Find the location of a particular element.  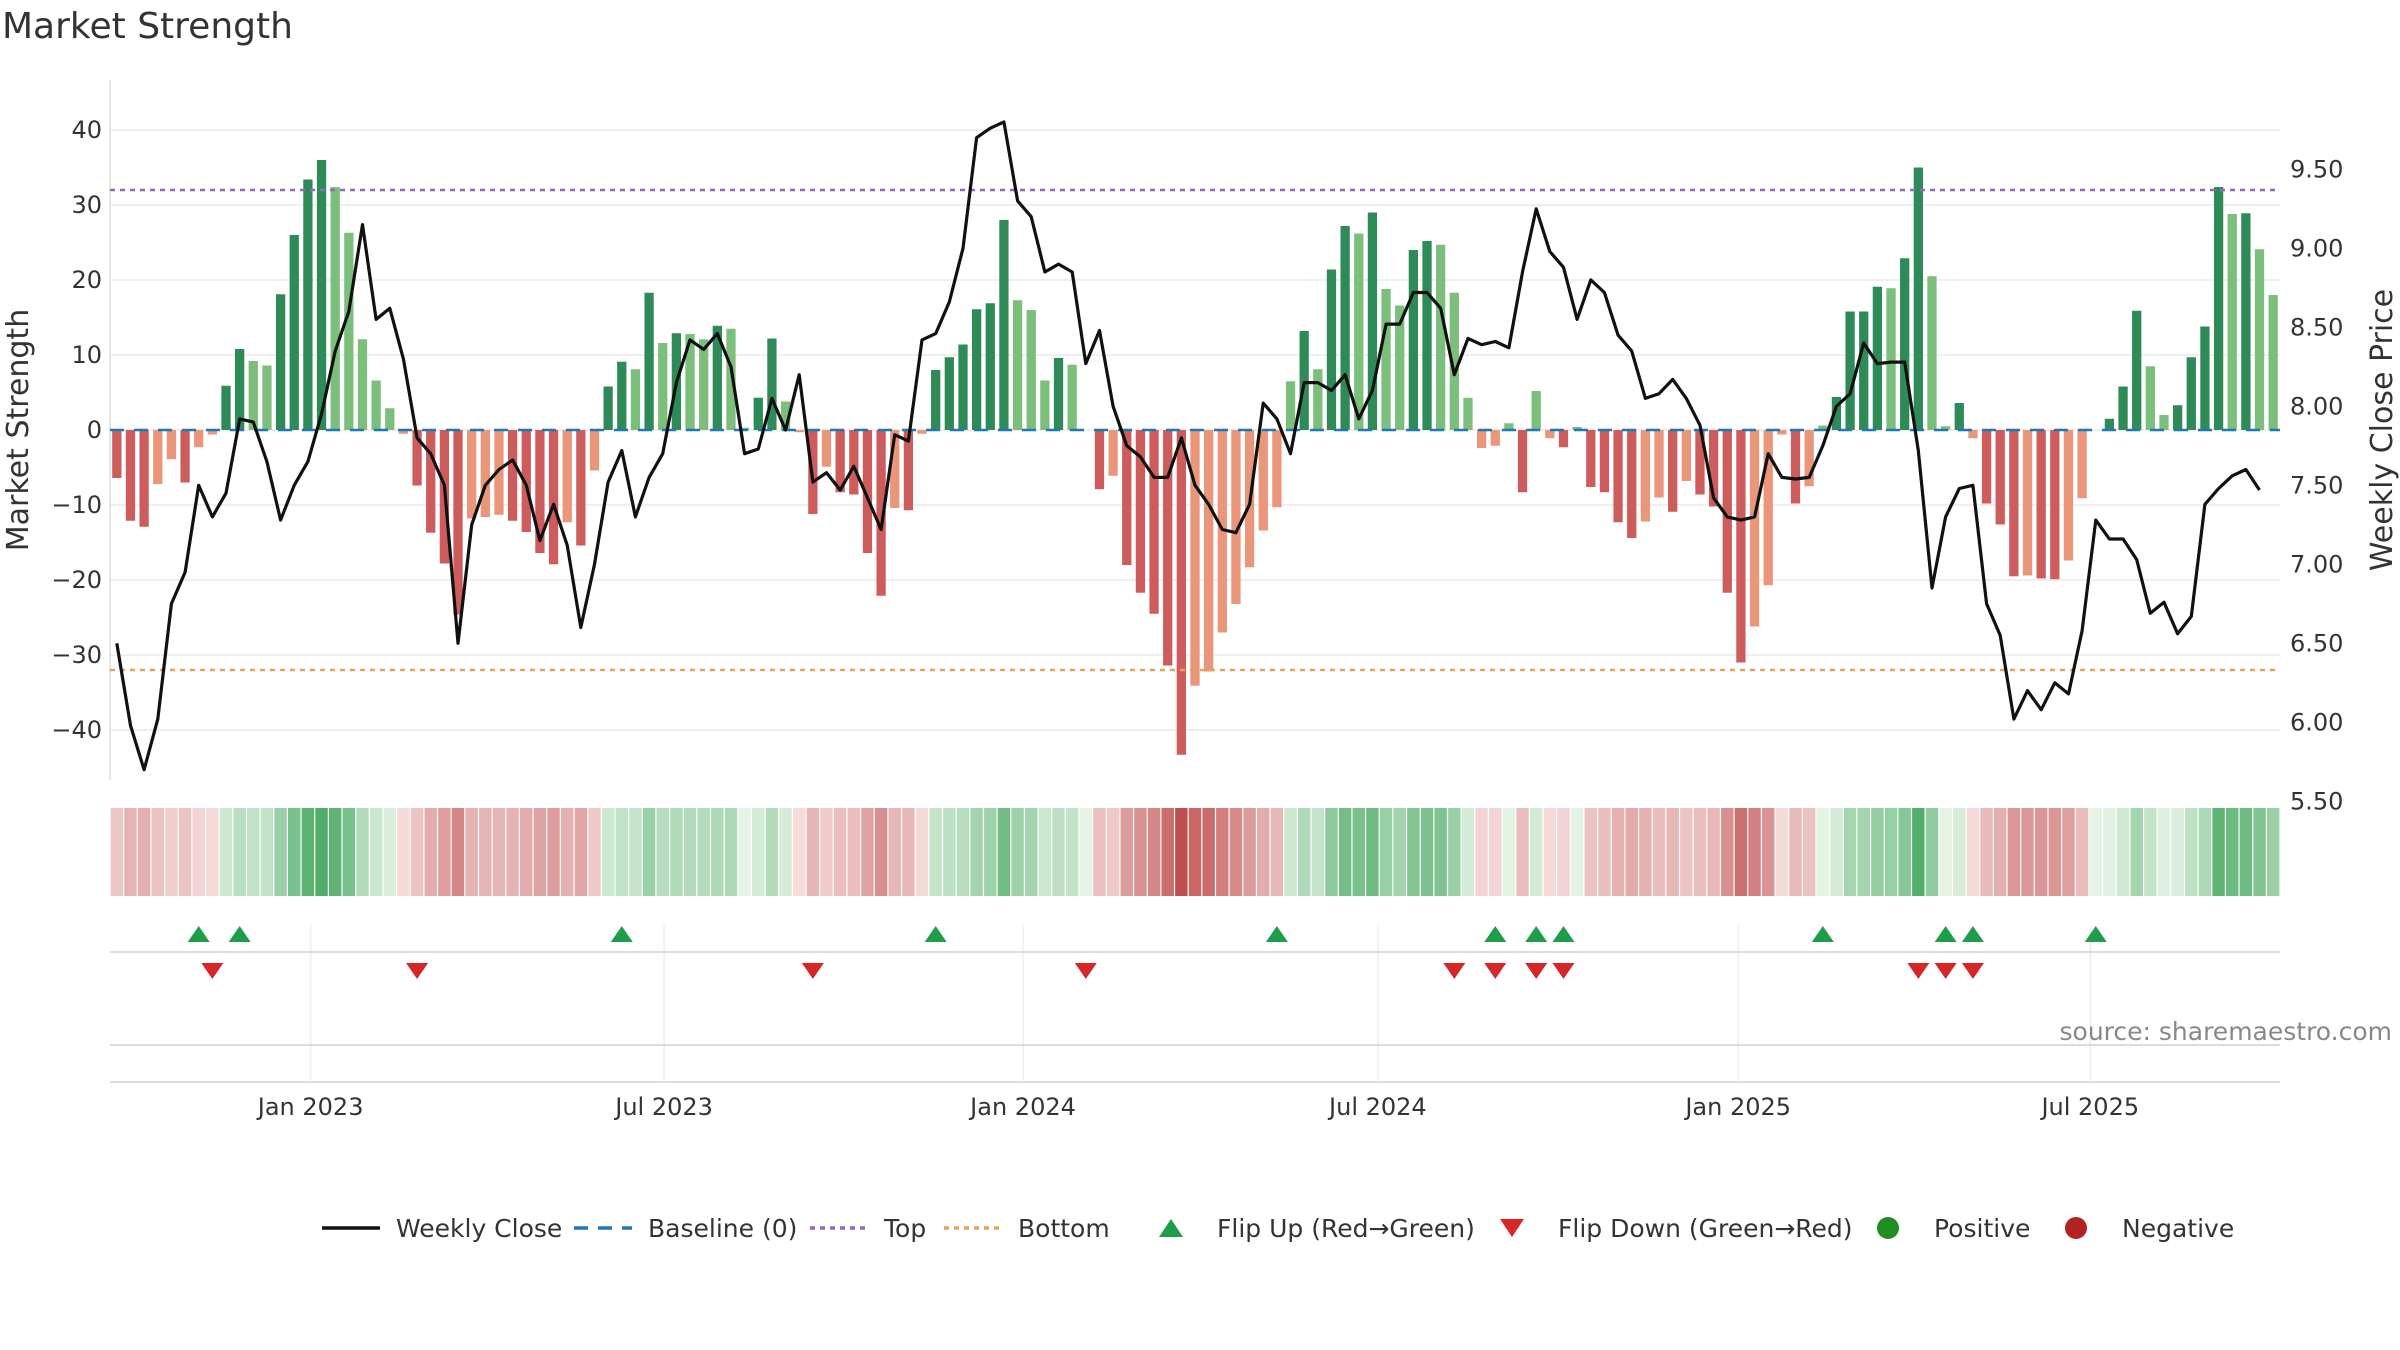

legend-swatch is located at coordinates (2076, 1228).